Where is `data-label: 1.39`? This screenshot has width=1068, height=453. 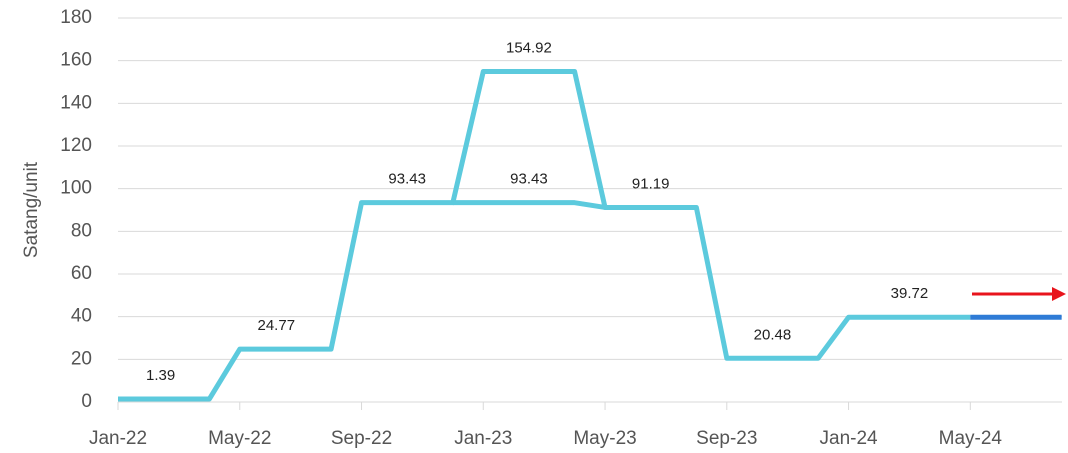
data-label: 1.39 is located at coordinates (160, 375).